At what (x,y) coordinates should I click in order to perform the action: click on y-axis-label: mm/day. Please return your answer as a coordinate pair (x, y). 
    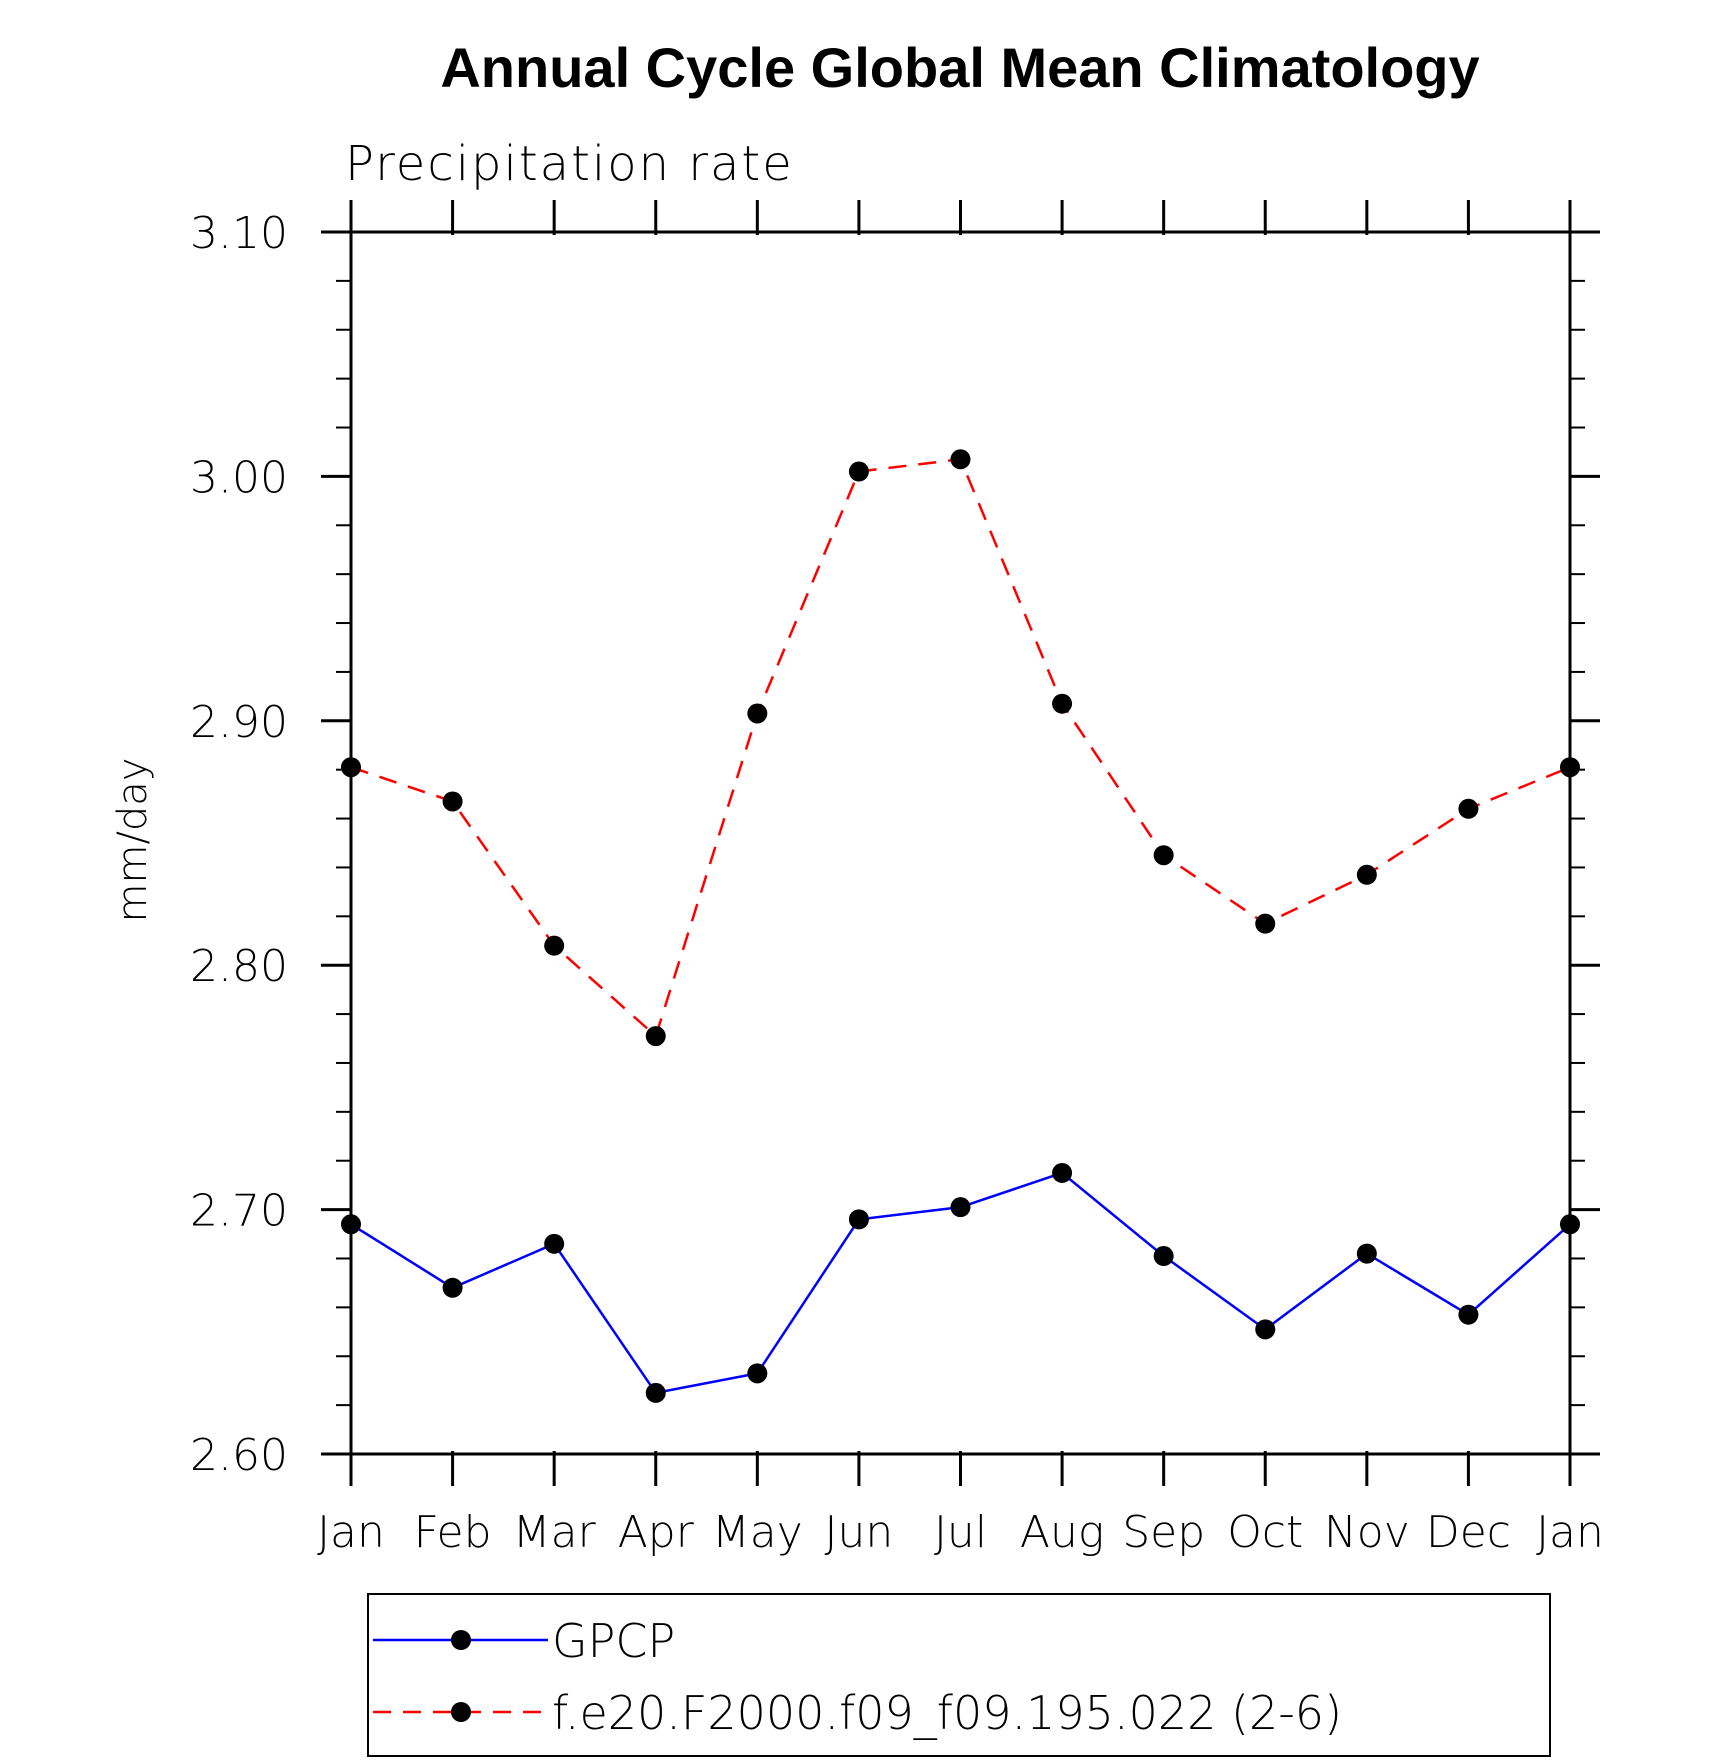
    Looking at the image, I should click on (133, 840).